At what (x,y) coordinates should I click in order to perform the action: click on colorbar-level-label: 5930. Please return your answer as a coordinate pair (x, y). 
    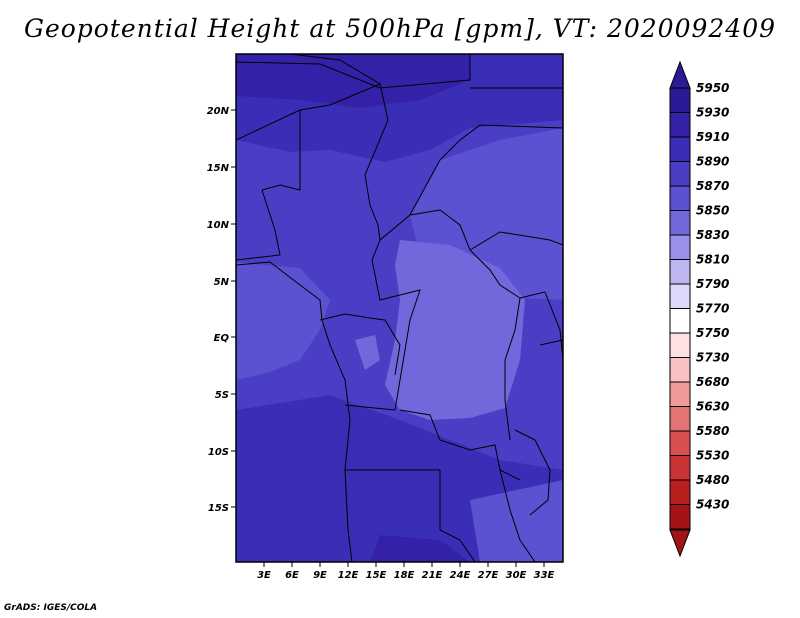
    Looking at the image, I should click on (712, 113).